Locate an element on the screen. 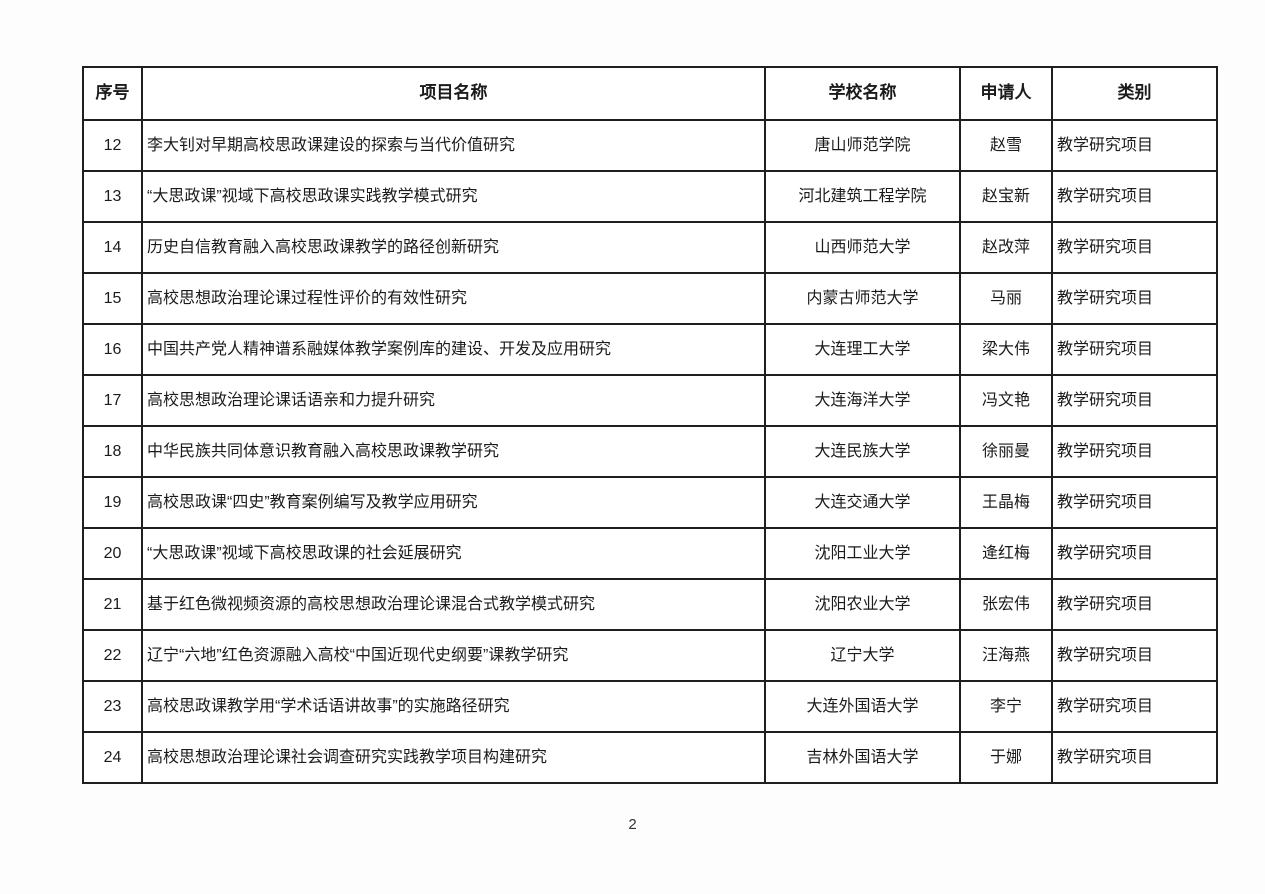  applicant-cell: 赵改萍 is located at coordinates (1006, 247).